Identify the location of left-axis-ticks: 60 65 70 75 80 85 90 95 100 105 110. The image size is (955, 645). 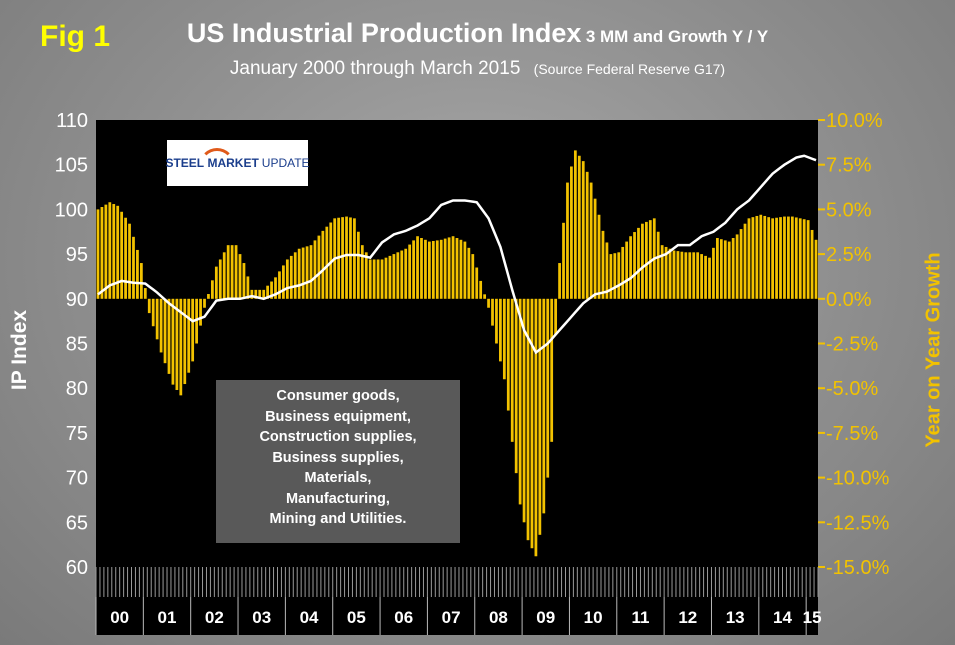
(71, 344).